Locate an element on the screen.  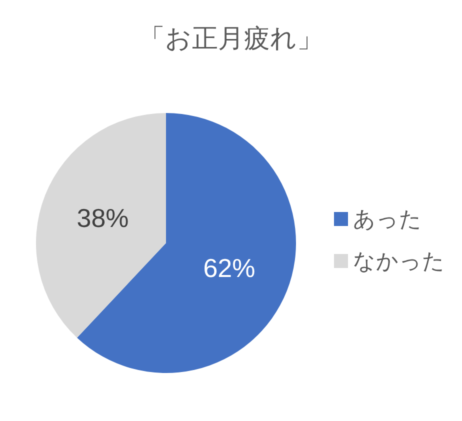
legend-label: なかった is located at coordinates (399, 261).